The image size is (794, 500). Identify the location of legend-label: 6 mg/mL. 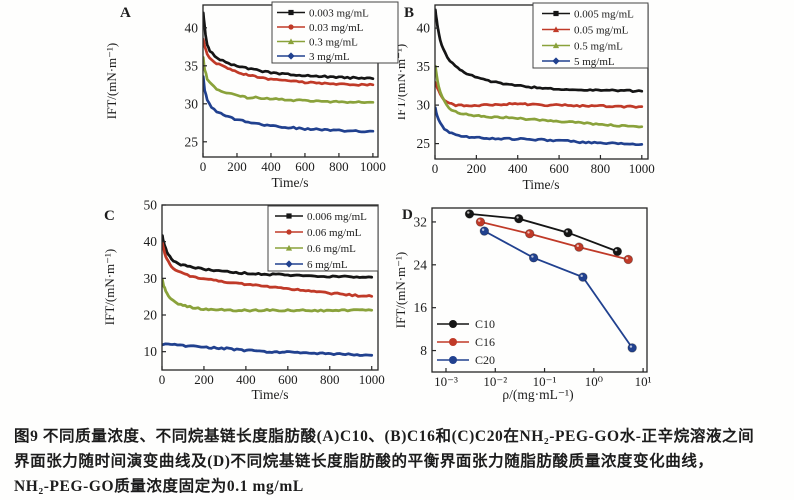
(327, 265).